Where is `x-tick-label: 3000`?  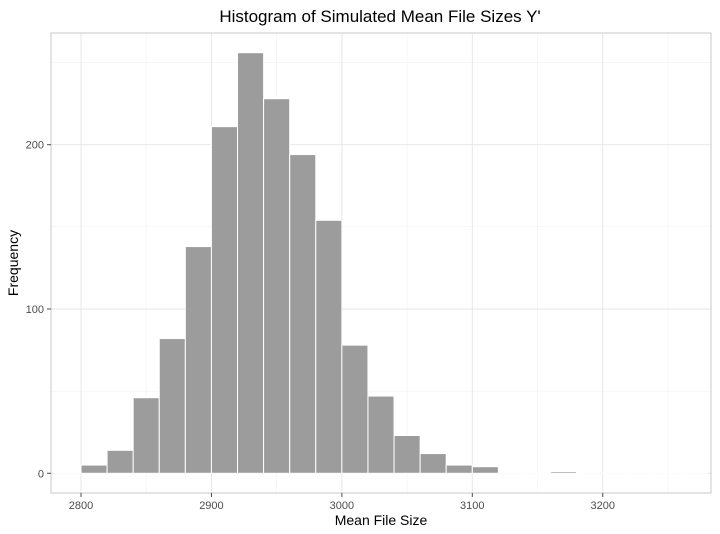 x-tick-label: 3000 is located at coordinates (342, 506).